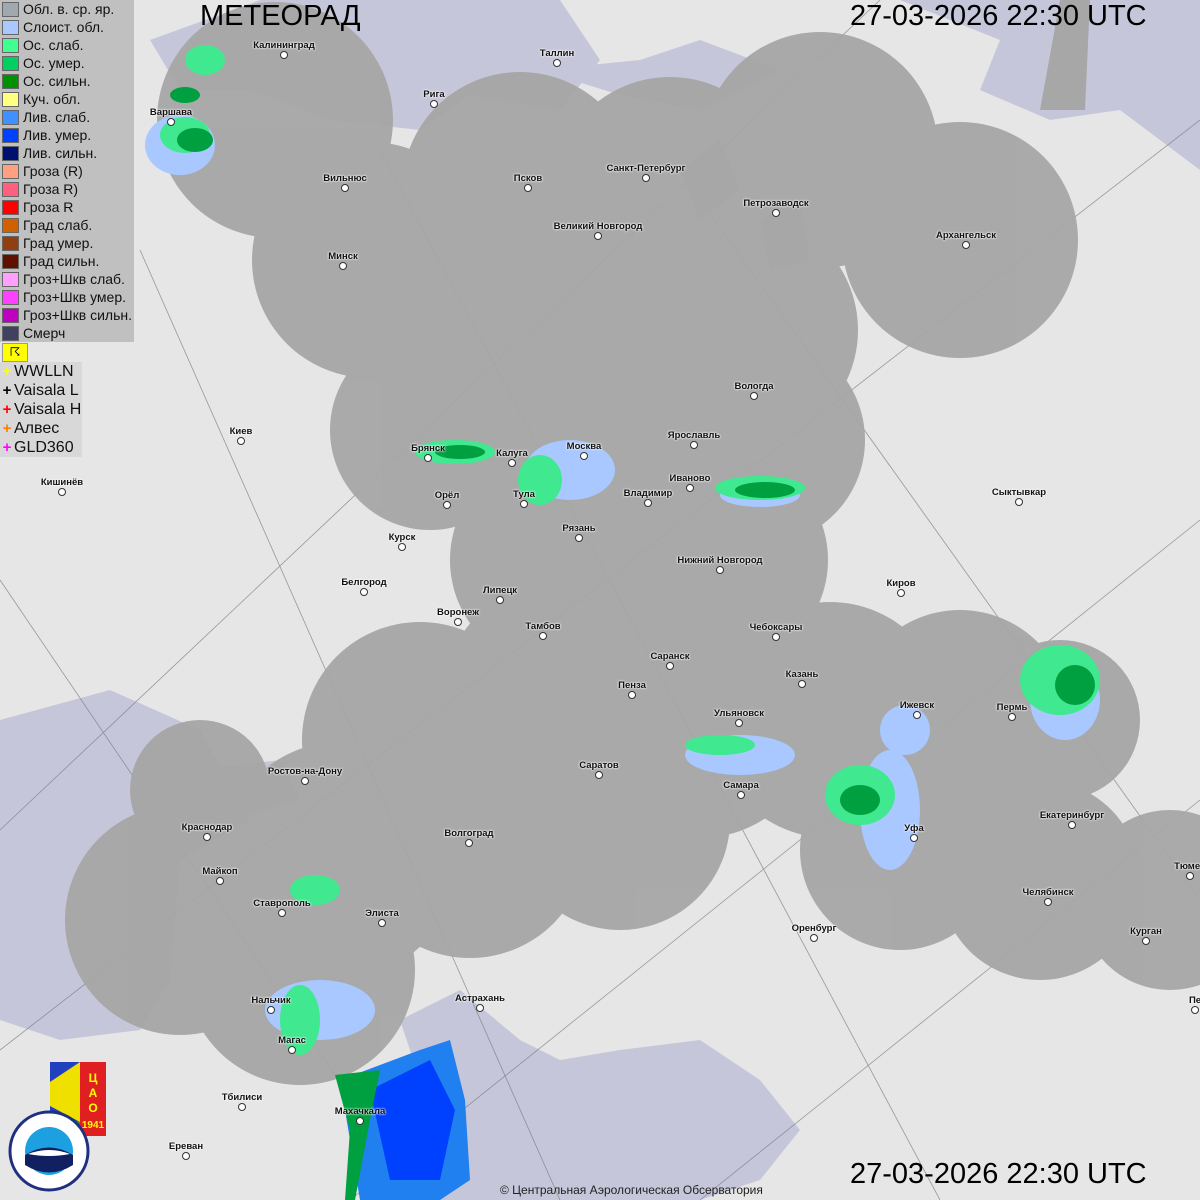  Describe the element at coordinates (292, 1040) in the screenshot. I see `city-label: Магас` at that location.